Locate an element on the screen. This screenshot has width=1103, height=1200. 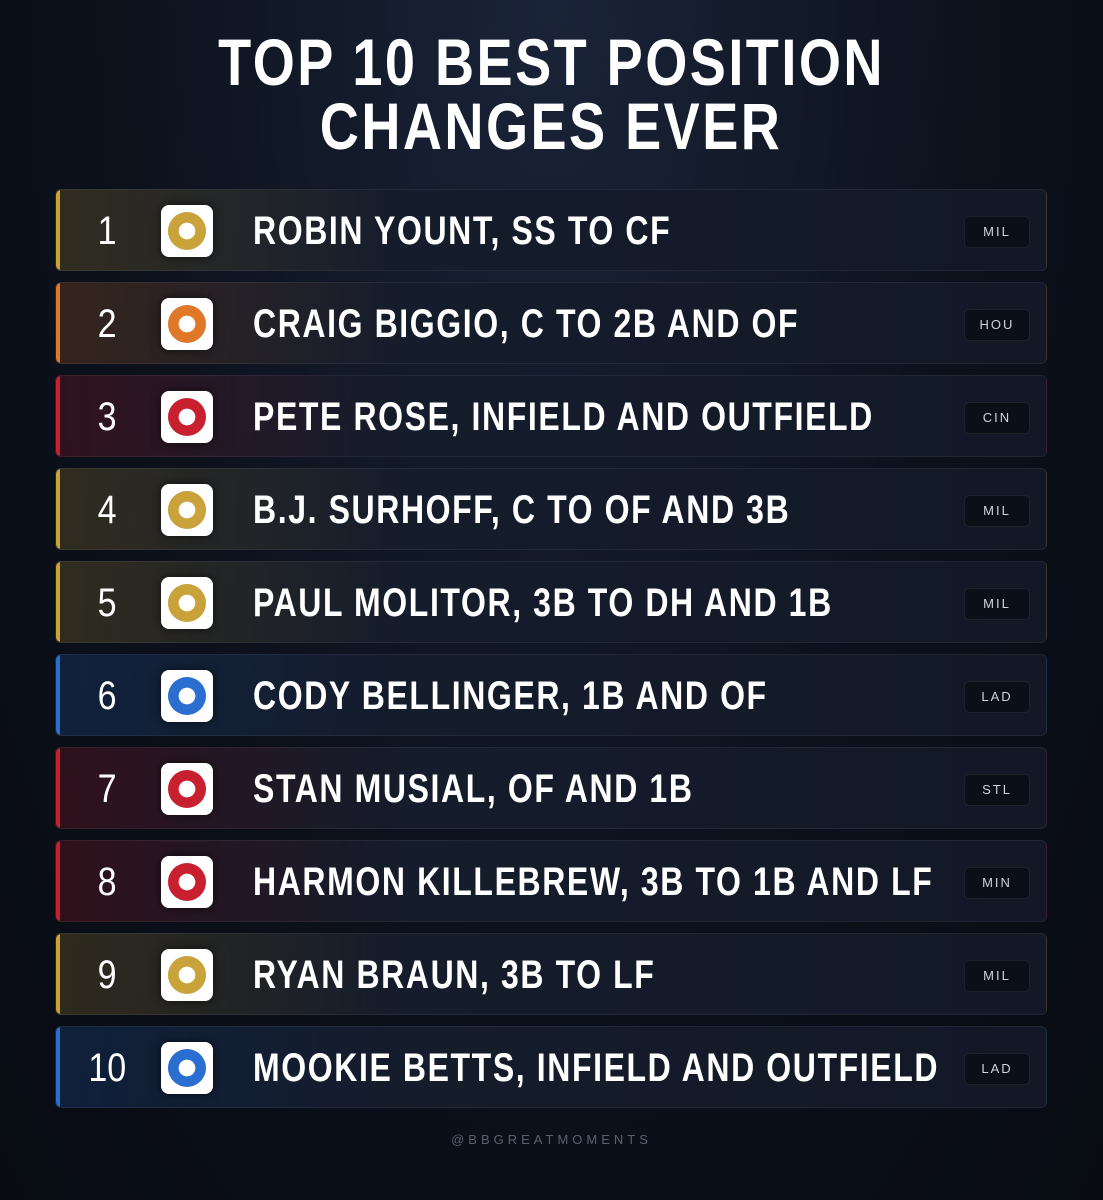
rank-number: 1 is located at coordinates (107, 230).